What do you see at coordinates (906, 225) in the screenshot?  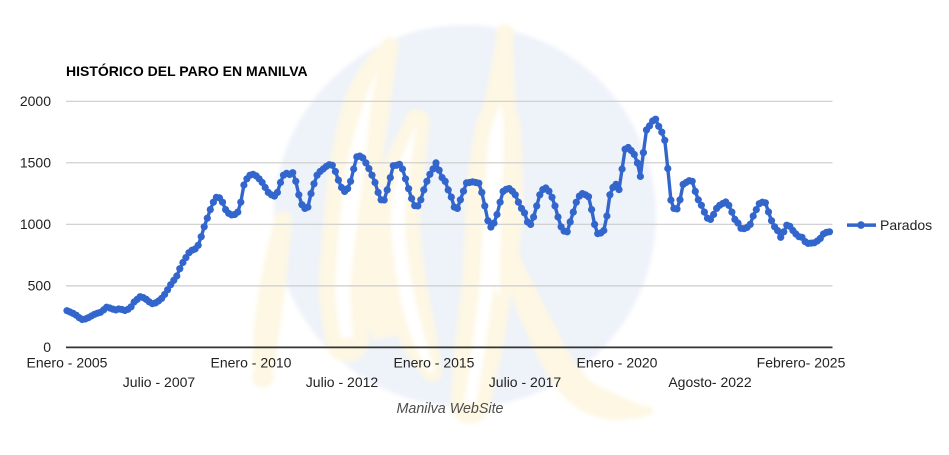 I see `svg-text: Parados` at bounding box center [906, 225].